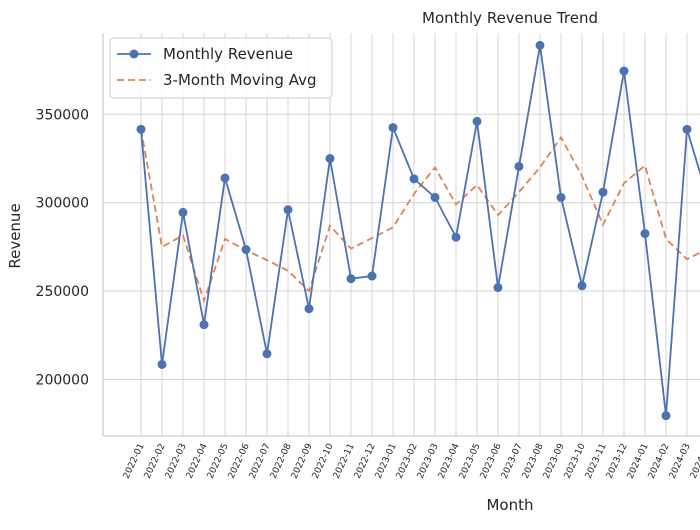 This screenshot has height=530, width=700. What do you see at coordinates (62, 204) in the screenshot?
I see `y-tick-label: 300000` at bounding box center [62, 204].